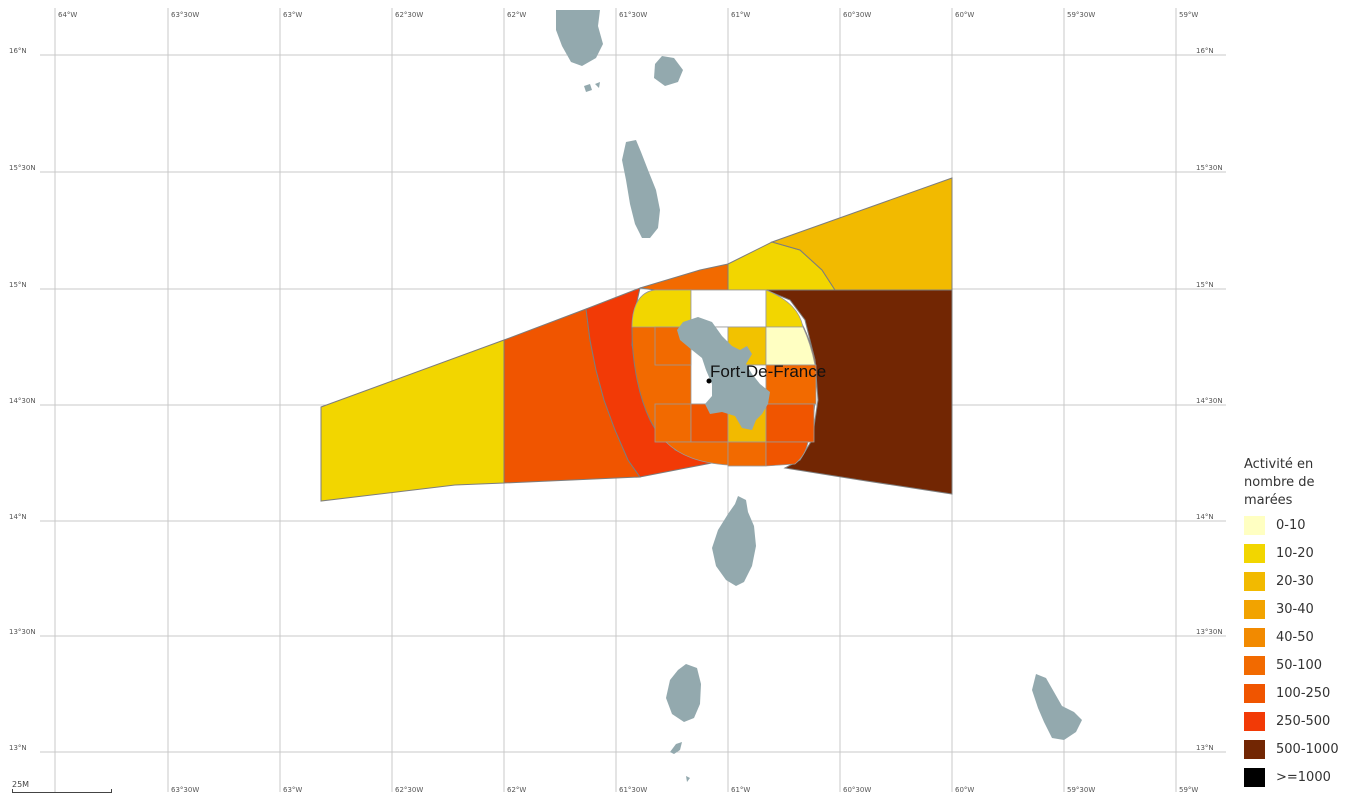 Image resolution: width=1346 pixels, height=796 pixels. What do you see at coordinates (1205, 51) in the screenshot?
I see `lat-label-right: 16°N` at bounding box center [1205, 51].